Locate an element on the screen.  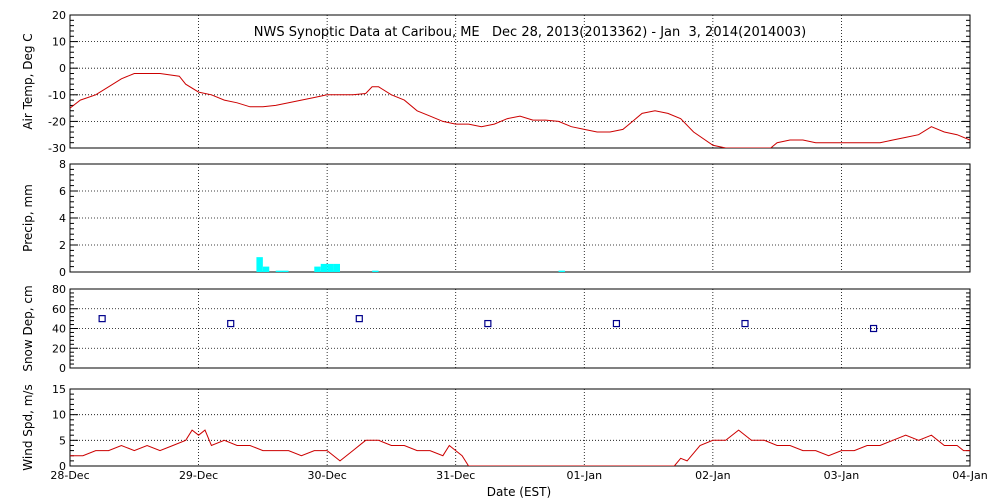
air_temp-data is located at coordinates (520, 110).